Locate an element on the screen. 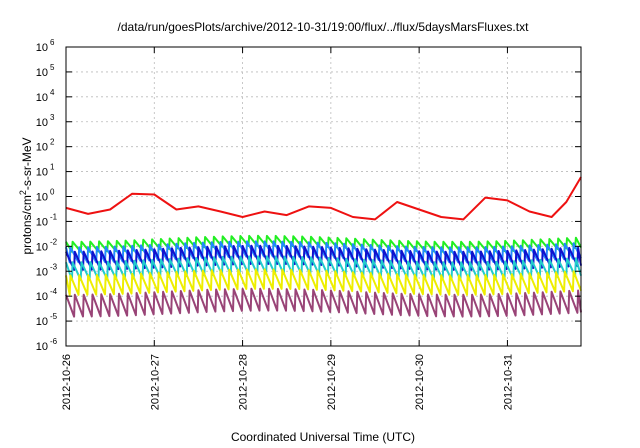 This screenshot has width=640, height=448. y-axis-label: protons/cm2-s-sr-MeV is located at coordinates (26, 195).